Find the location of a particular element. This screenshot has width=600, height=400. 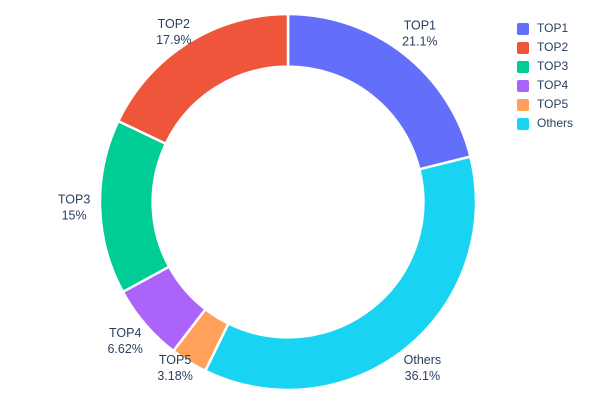

legend-label-top2: TOP2 is located at coordinates (553, 47).